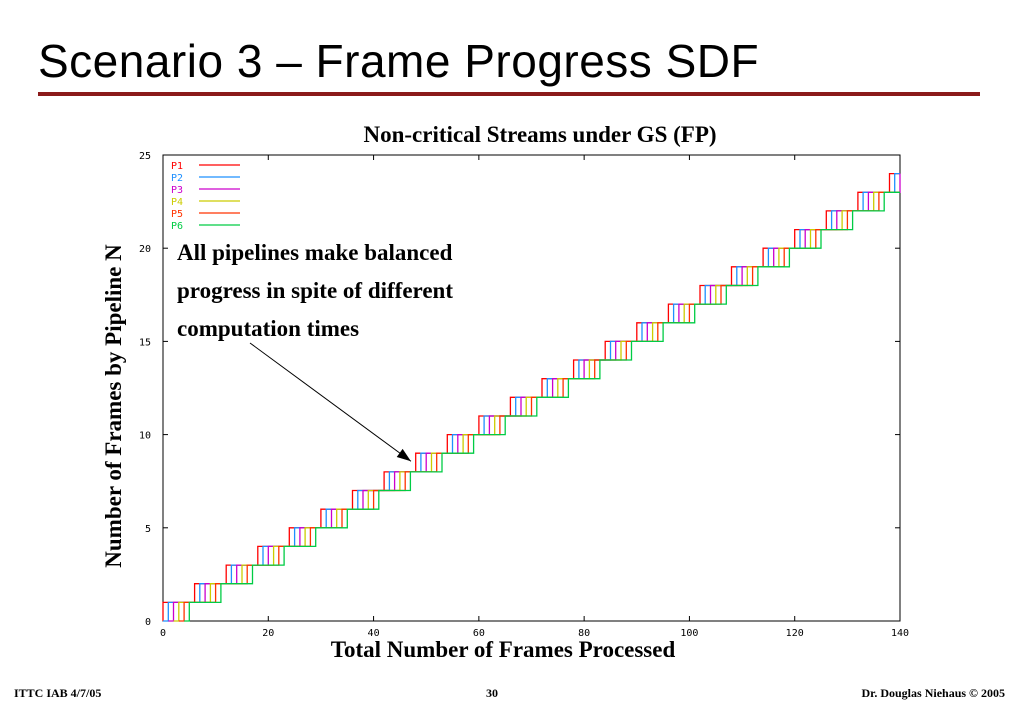 The height and width of the screenshot is (708, 1023). I want to click on x-tick-label: 40, so click(374, 633).